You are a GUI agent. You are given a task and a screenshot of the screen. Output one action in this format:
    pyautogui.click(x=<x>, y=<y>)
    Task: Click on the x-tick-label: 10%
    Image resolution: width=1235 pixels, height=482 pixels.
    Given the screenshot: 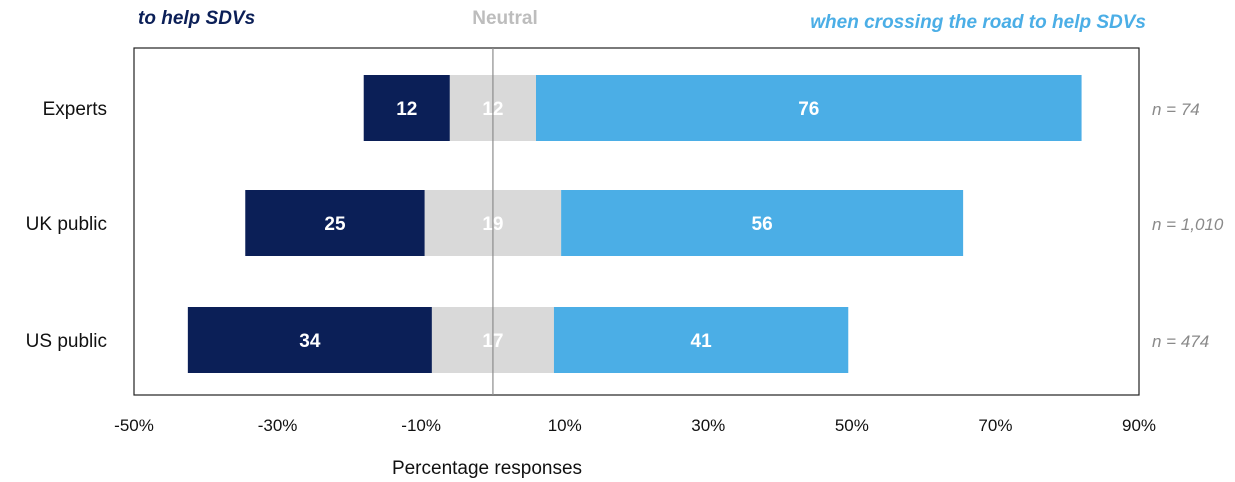 What is the action you would take?
    pyautogui.click(x=565, y=425)
    